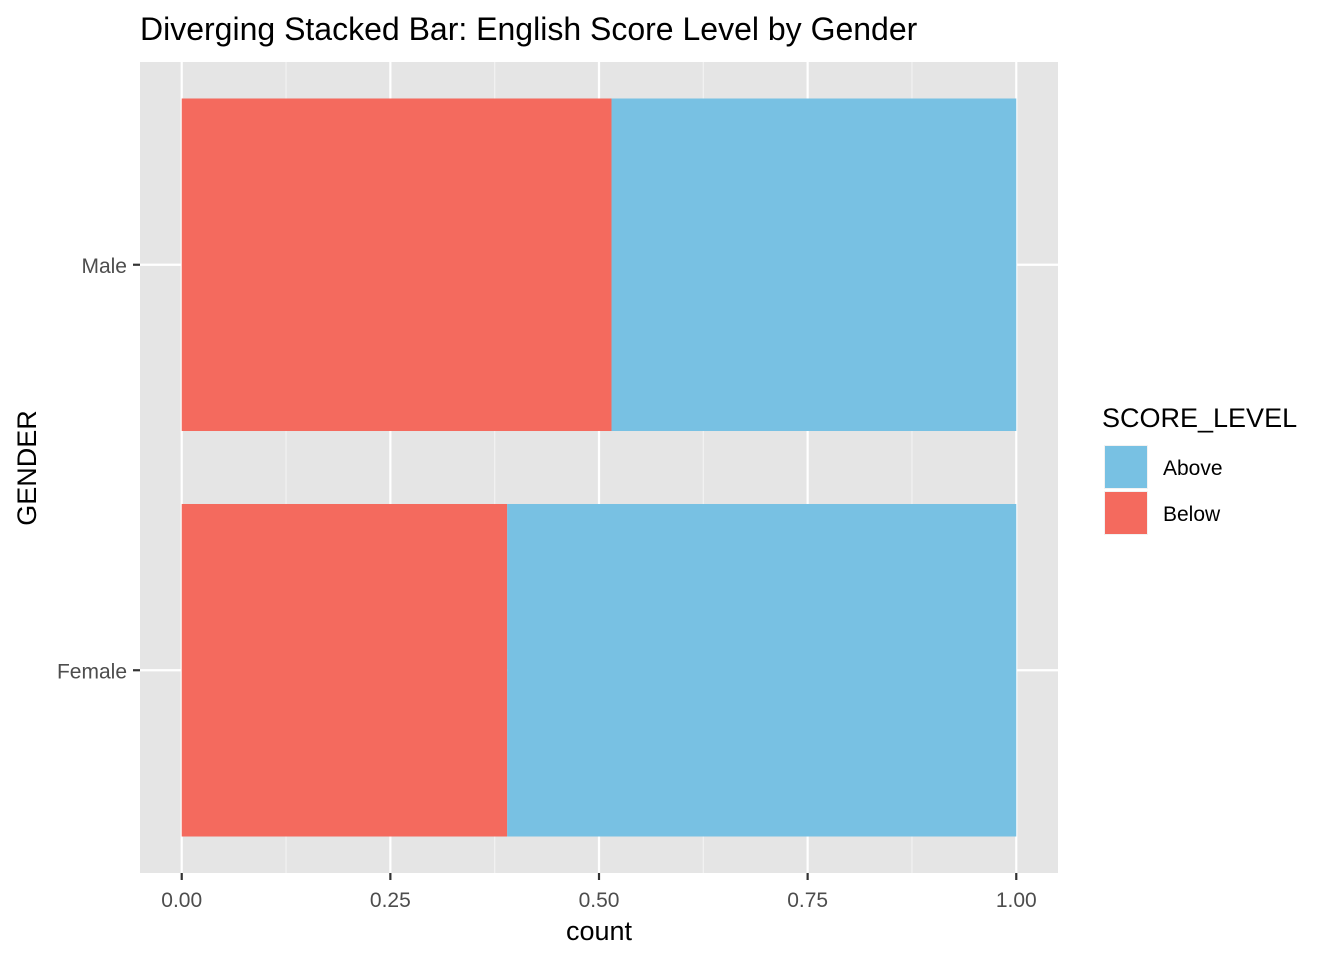  Describe the element at coordinates (1126, 513) in the screenshot. I see `legend-swatch-below` at that location.